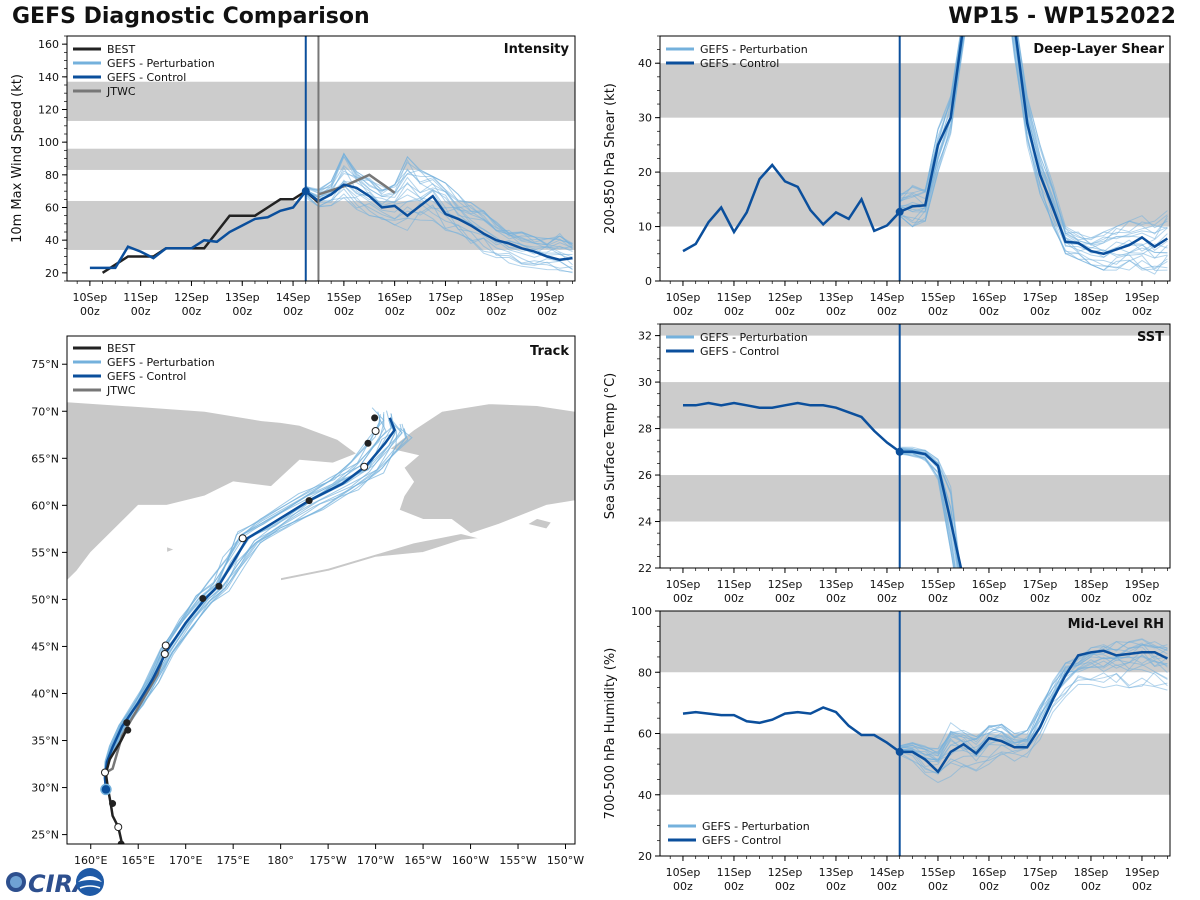  Describe the element at coordinates (1091, 584) in the screenshot. I see `sst-xtick-label: 18Sep` at that location.